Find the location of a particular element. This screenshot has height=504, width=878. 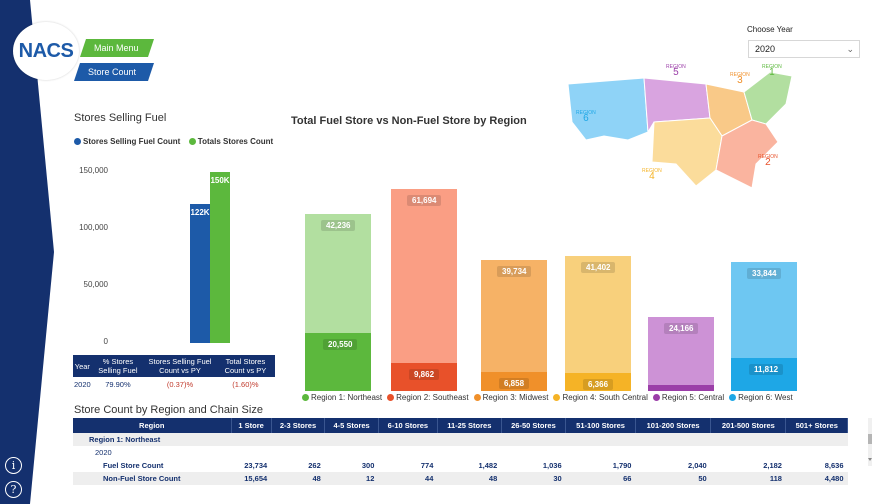

column-header: Region is located at coordinates (152, 425).